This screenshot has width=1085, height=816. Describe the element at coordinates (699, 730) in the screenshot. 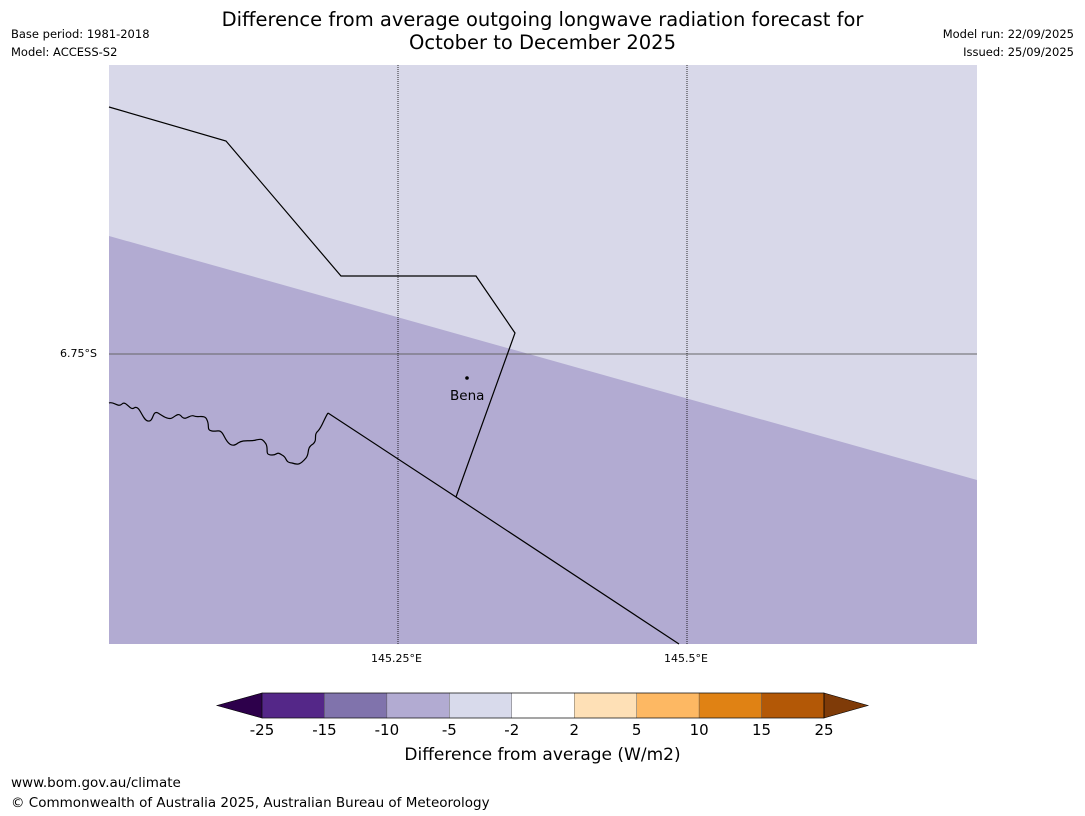

I see `colorbar-tick-label: 10` at that location.